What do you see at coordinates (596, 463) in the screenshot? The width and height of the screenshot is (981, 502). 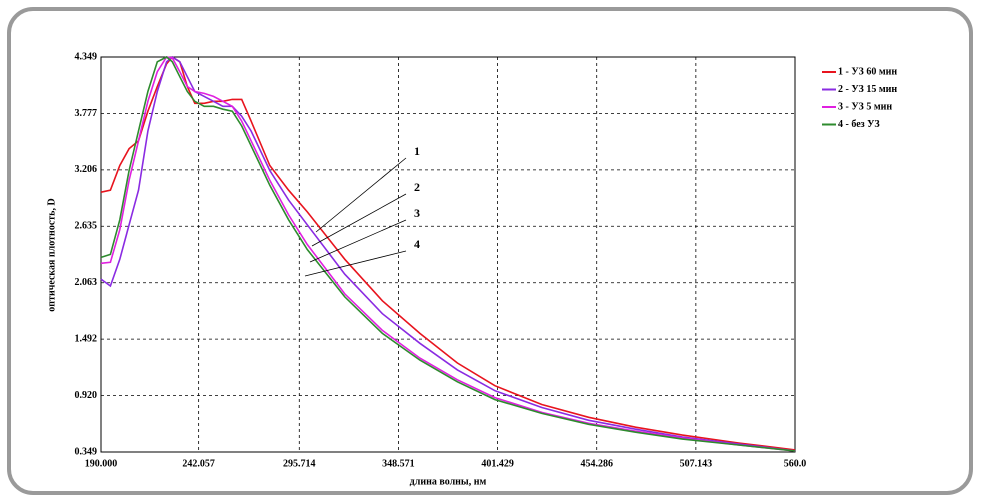 I see `x-tick-label: 454.286` at bounding box center [596, 463].